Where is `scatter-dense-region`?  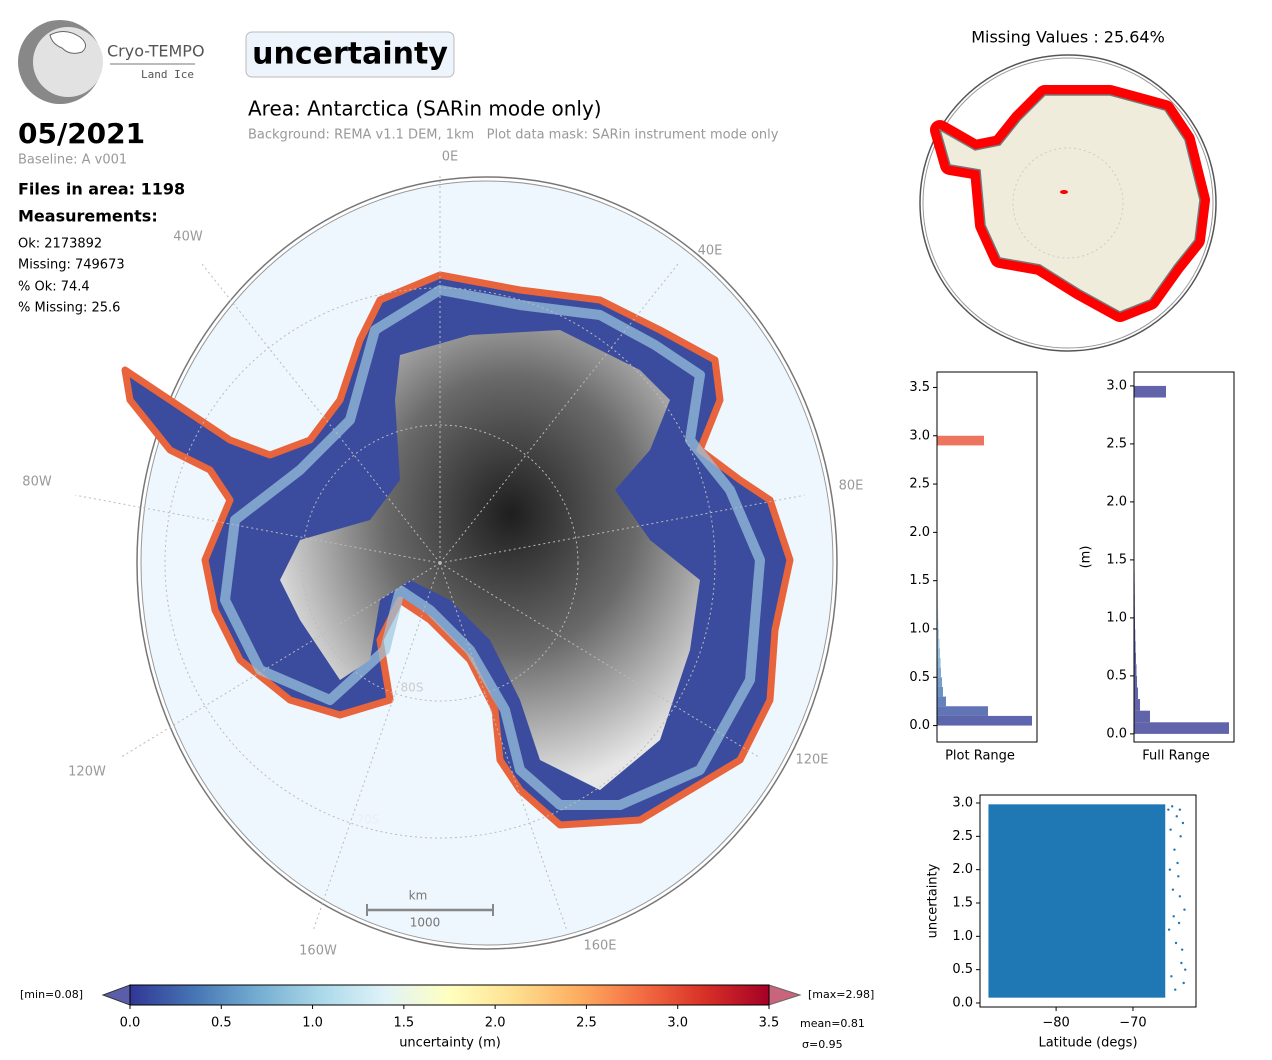
scatter-dense-region is located at coordinates (1077, 901).